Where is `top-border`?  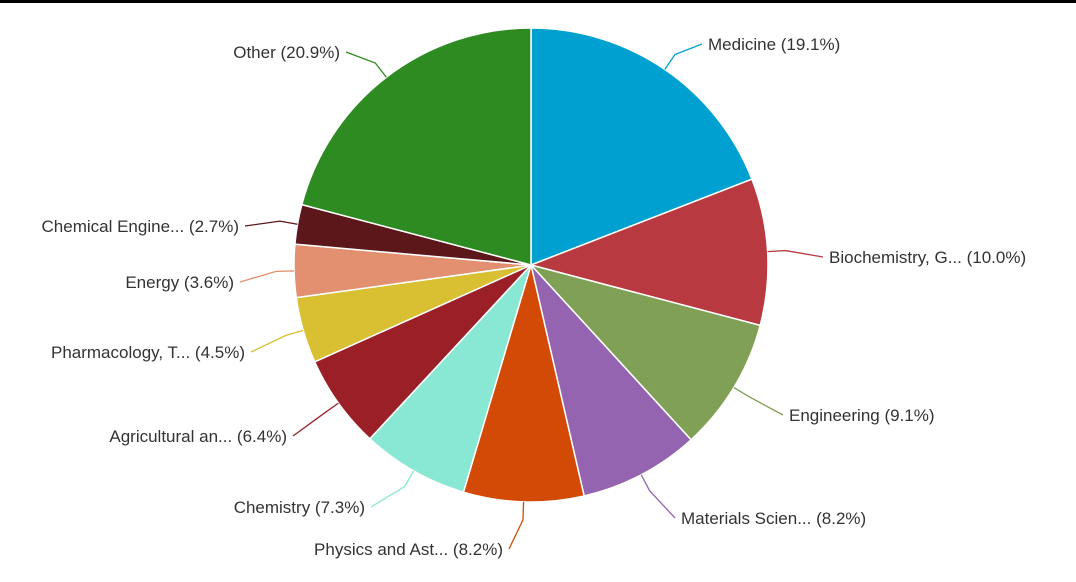
top-border is located at coordinates (538, 1).